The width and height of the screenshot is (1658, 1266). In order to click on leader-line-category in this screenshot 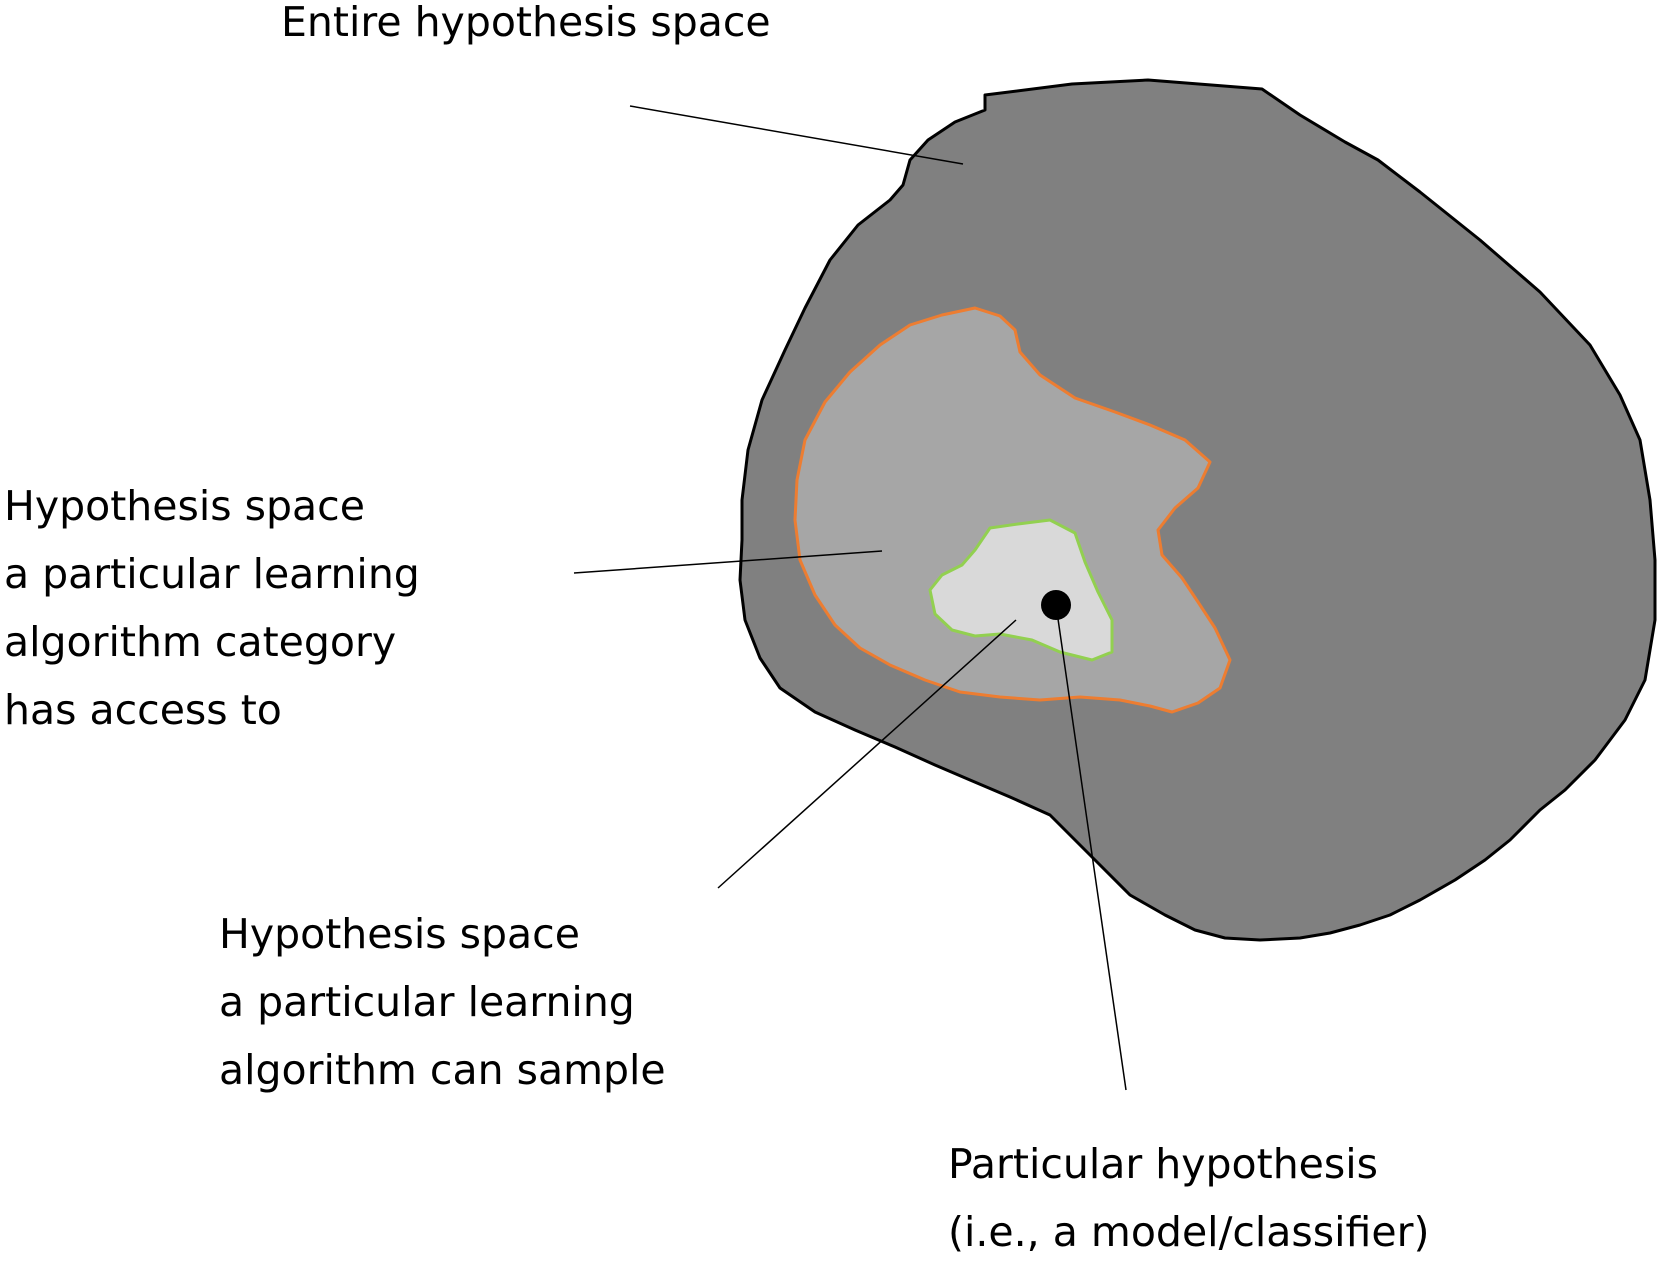, I will do `click(728, 562)`.